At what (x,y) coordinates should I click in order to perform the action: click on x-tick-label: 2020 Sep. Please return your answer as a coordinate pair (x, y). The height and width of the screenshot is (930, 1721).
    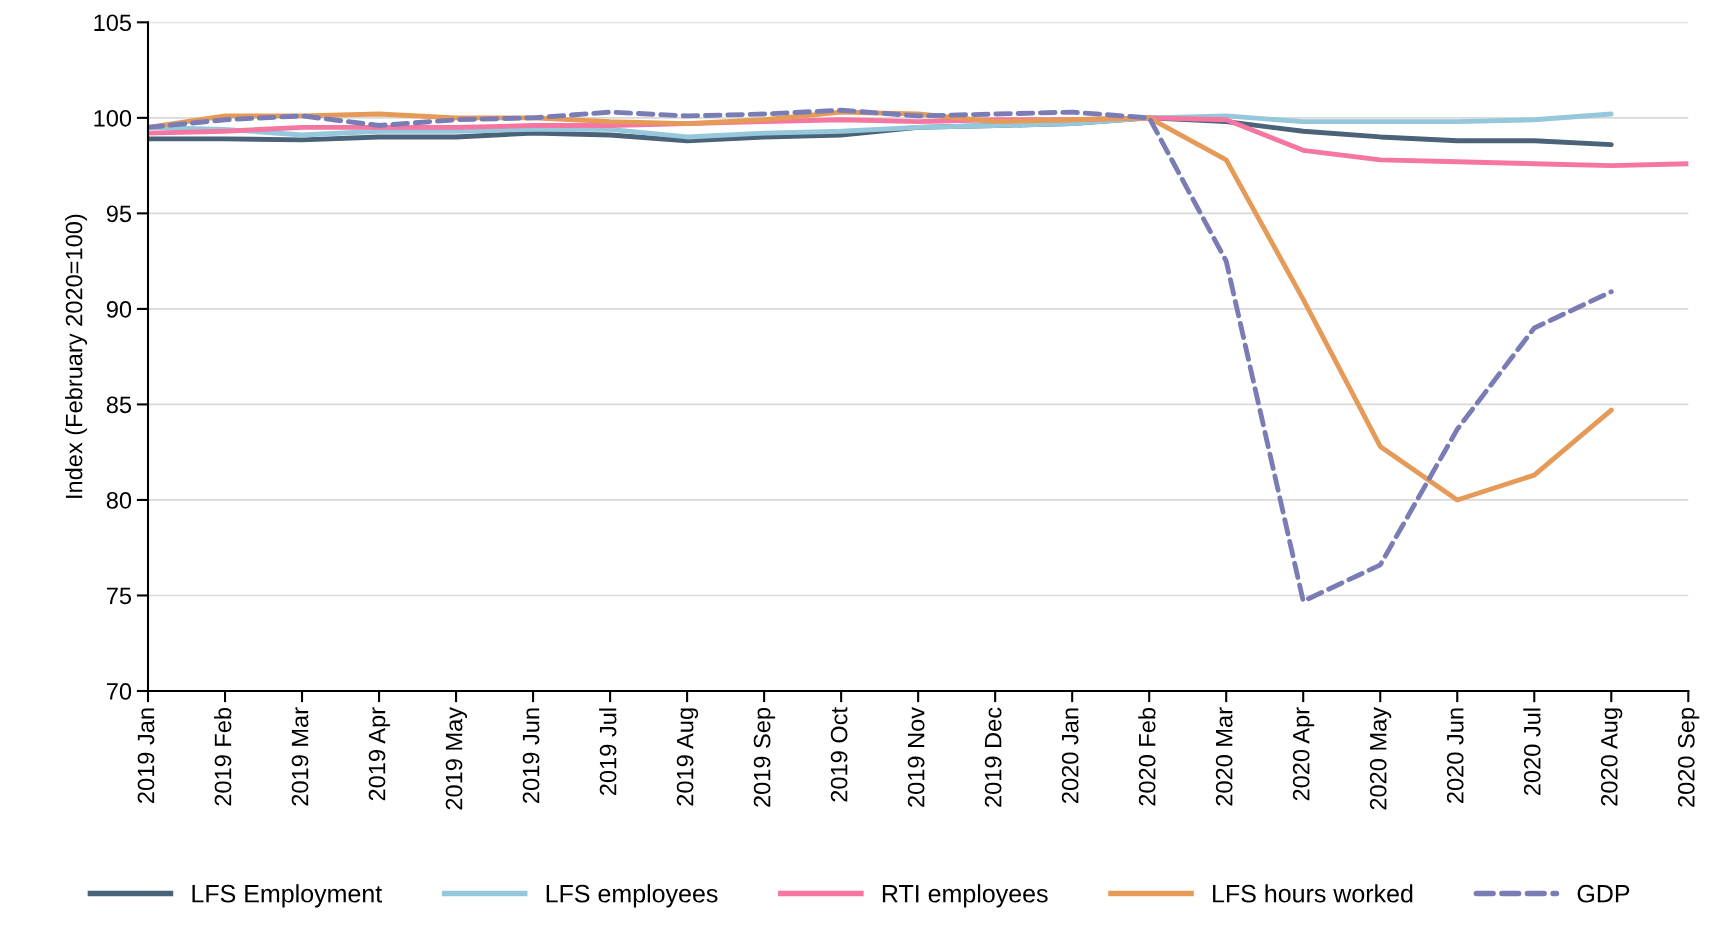
    Looking at the image, I should click on (1688, 757).